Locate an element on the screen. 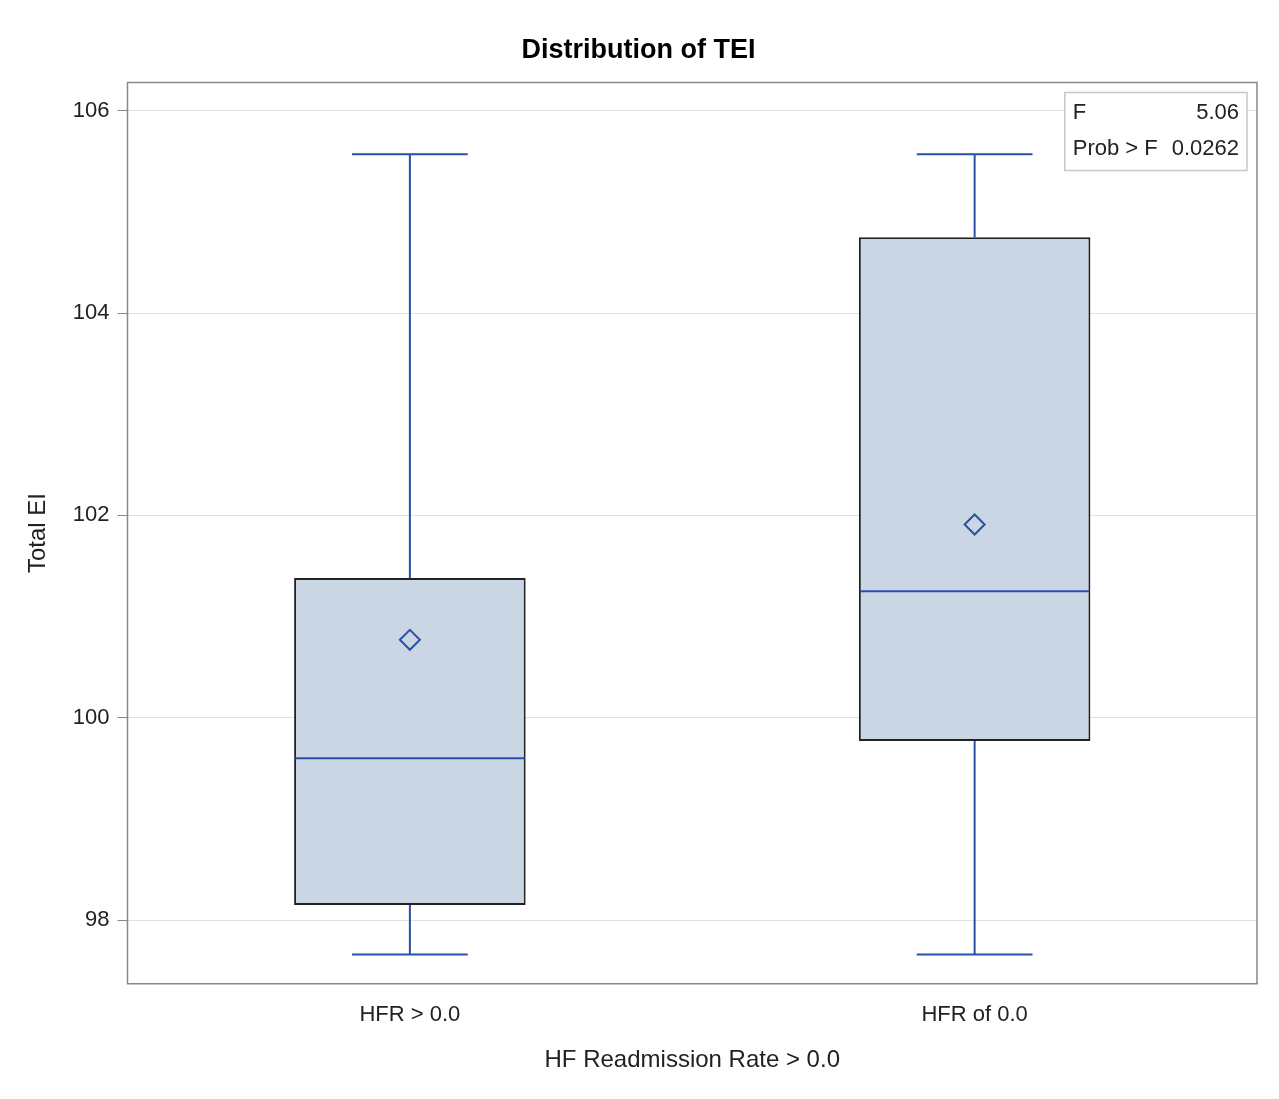  y-tick-label: 104 is located at coordinates (91, 312).